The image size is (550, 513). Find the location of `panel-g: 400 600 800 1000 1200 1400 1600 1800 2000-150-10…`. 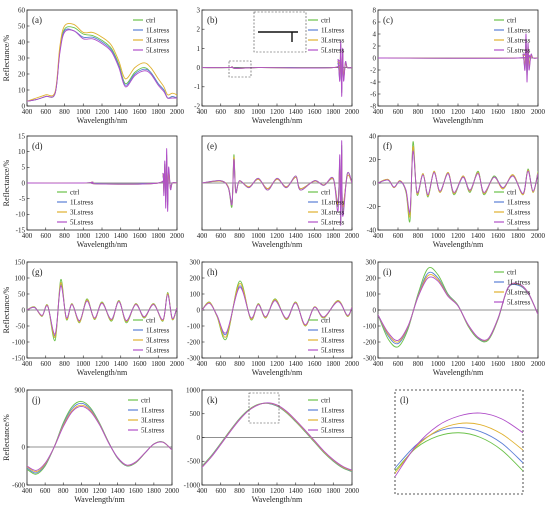

panel-g: 400 600 800 1000 1200 1400 1600 1800 2000-150-10… is located at coordinates (93, 317).